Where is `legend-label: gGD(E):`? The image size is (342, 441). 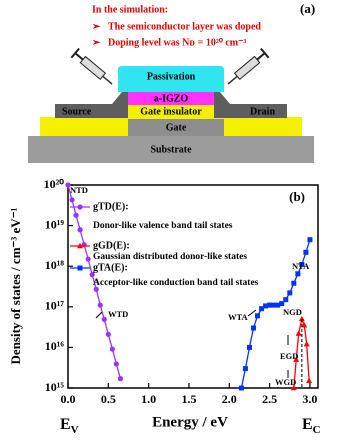 legend-label: gGD(E): is located at coordinates (111, 245).